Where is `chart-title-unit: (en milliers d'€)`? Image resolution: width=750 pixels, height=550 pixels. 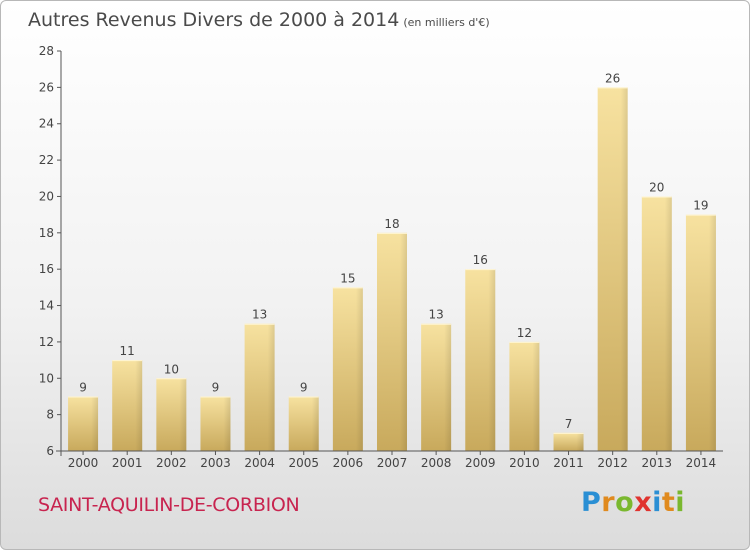 chart-title-unit: (en milliers d'€) is located at coordinates (446, 22).